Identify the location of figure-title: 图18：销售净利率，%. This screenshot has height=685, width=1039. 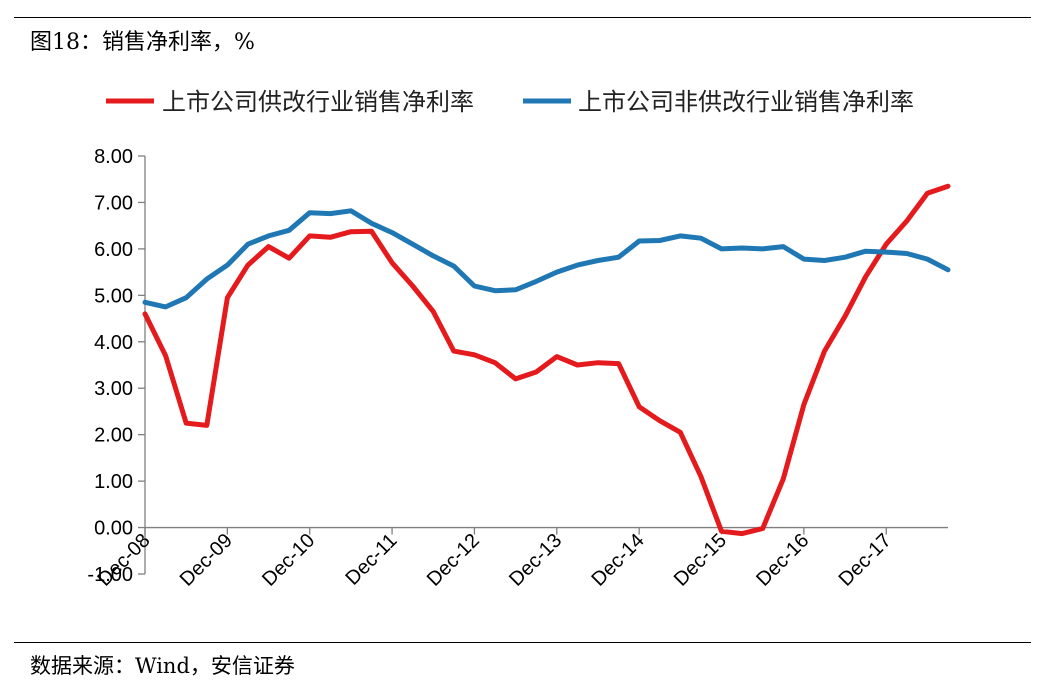
(142, 42).